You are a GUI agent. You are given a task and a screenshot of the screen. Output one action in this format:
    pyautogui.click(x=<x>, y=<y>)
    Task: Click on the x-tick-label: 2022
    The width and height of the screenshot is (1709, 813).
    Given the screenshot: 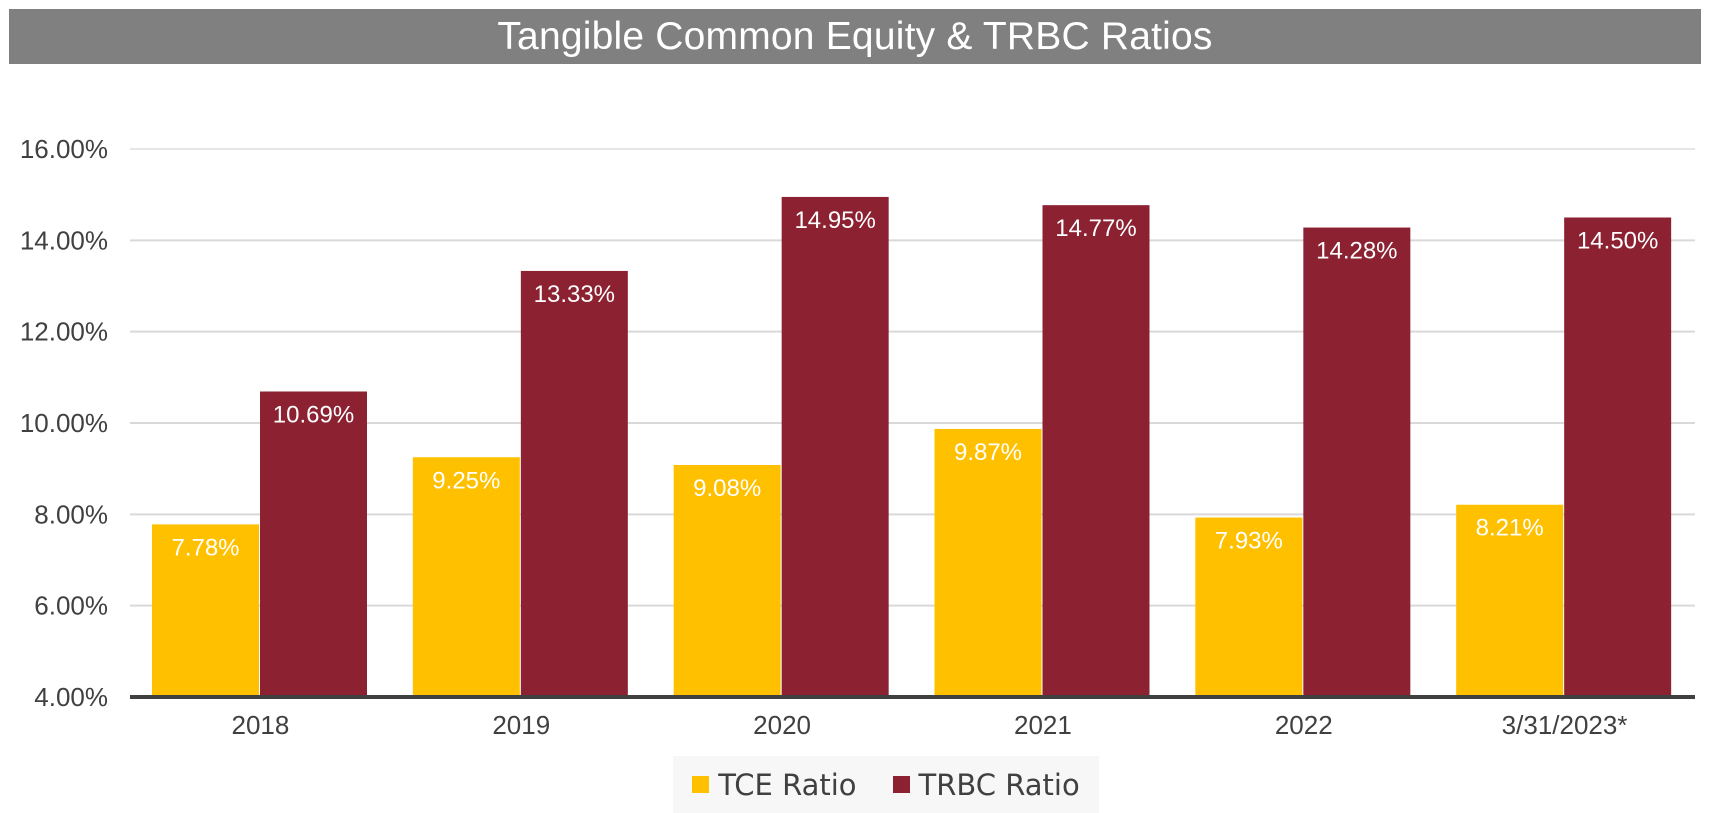 What is the action you would take?
    pyautogui.click(x=1304, y=725)
    